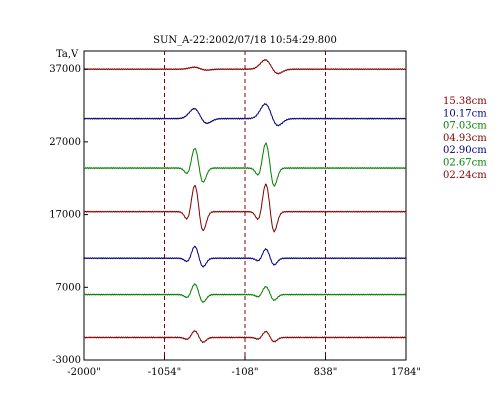  What do you see at coordinates (465, 163) in the screenshot?
I see `legend-item: 02.67cm` at bounding box center [465, 163].